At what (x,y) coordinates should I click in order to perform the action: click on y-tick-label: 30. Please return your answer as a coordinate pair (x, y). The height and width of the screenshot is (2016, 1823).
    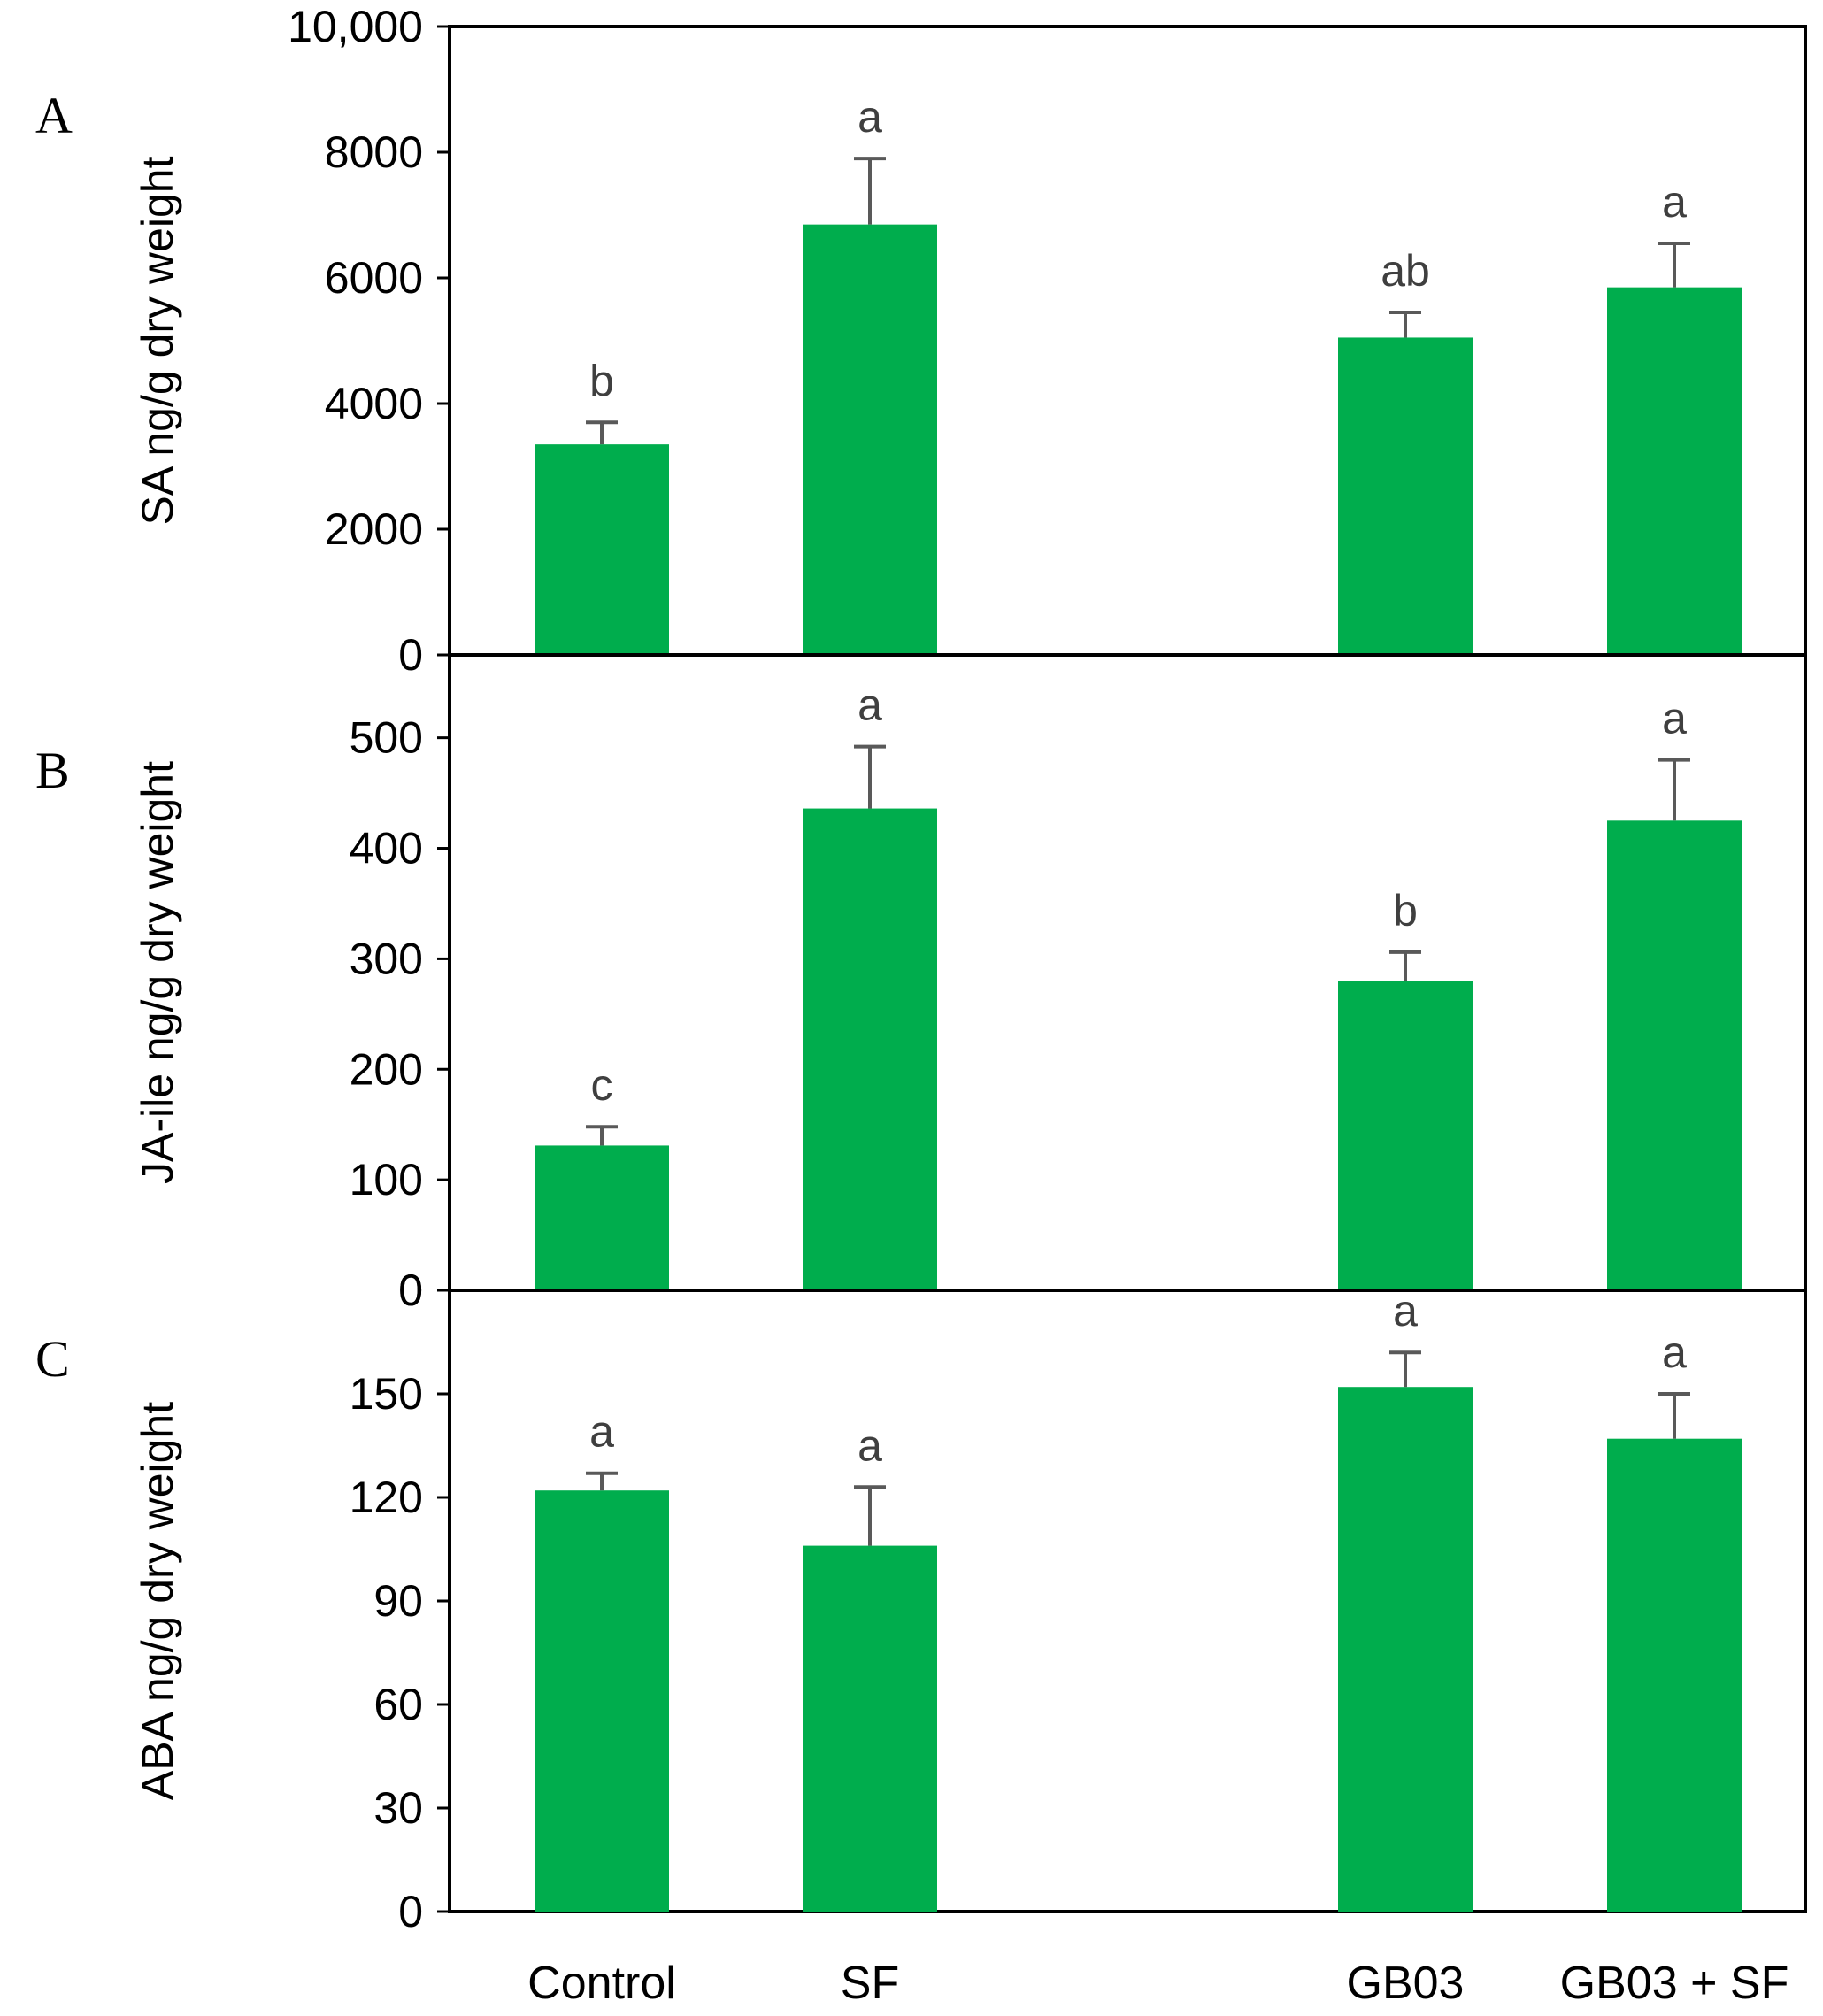
    Looking at the image, I should click on (398, 1808).